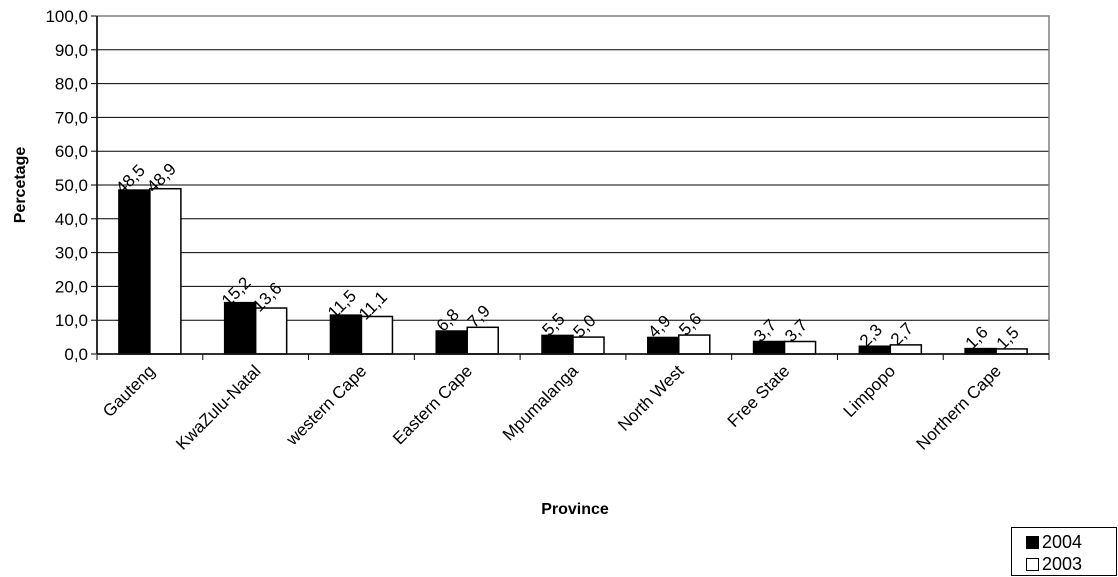 This screenshot has width=1118, height=577. Describe the element at coordinates (1011, 351) in the screenshot. I see `bar-2003-northern-cape` at that location.